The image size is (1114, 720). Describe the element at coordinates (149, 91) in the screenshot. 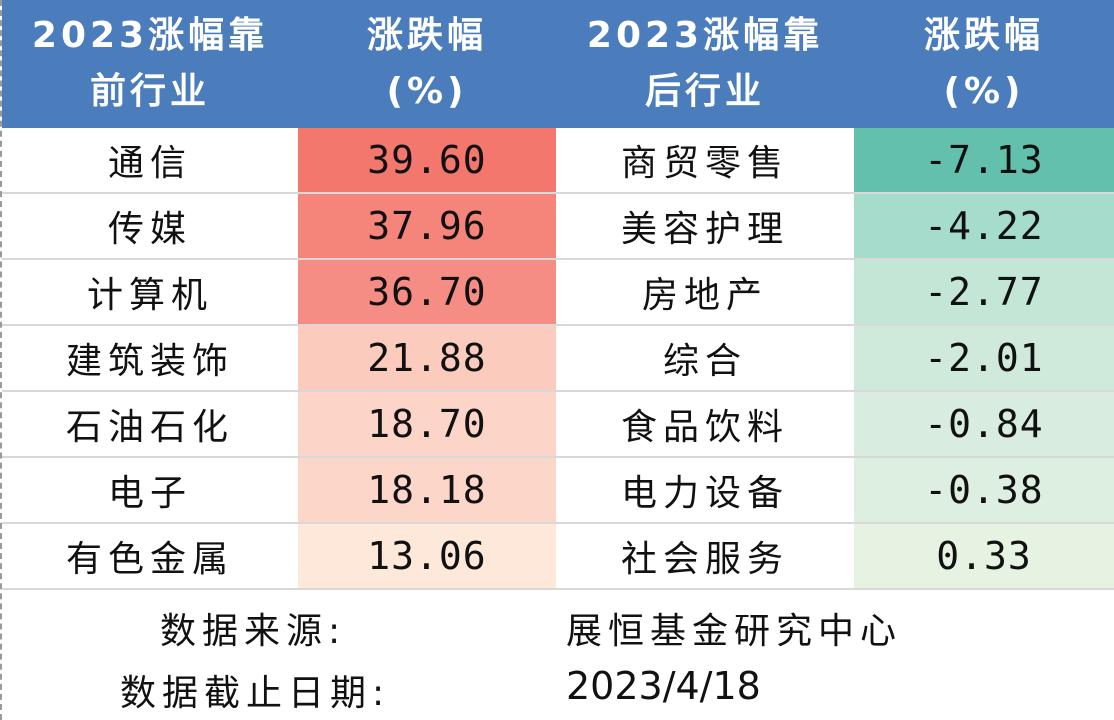

I see `header-top-industries-line2: 前行业` at that location.